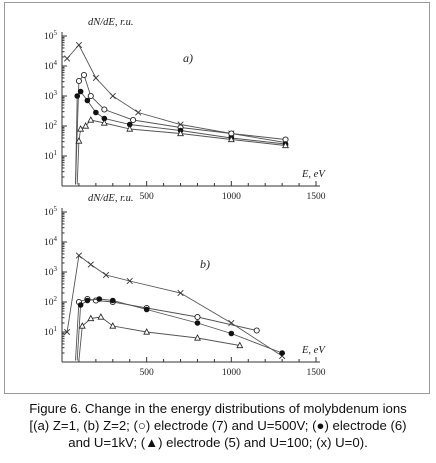 The width and height of the screenshot is (436, 463). Describe the element at coordinates (51, 271) in the screenshot. I see `panel-b-y-tick-label: 10³` at that location.